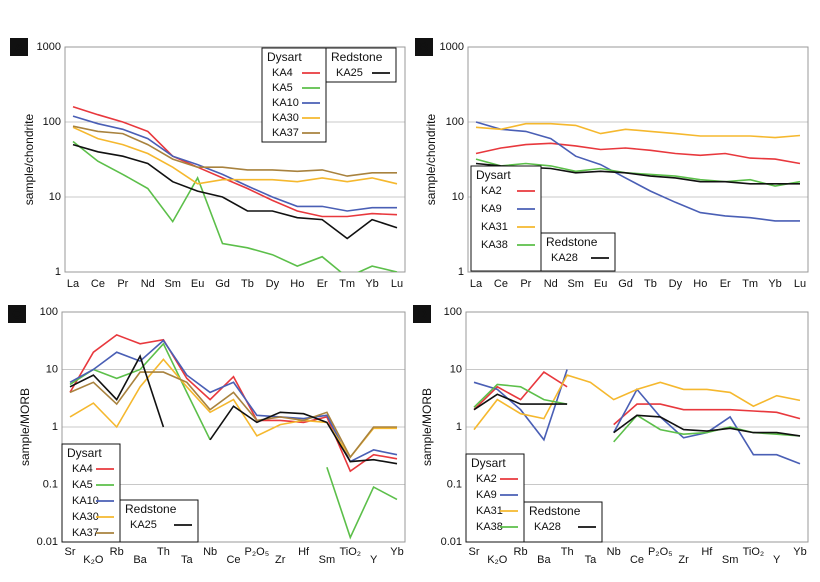  What do you see at coordinates (350, 552) in the screenshot?
I see `x-tick-label: TiO₂` at bounding box center [350, 552].